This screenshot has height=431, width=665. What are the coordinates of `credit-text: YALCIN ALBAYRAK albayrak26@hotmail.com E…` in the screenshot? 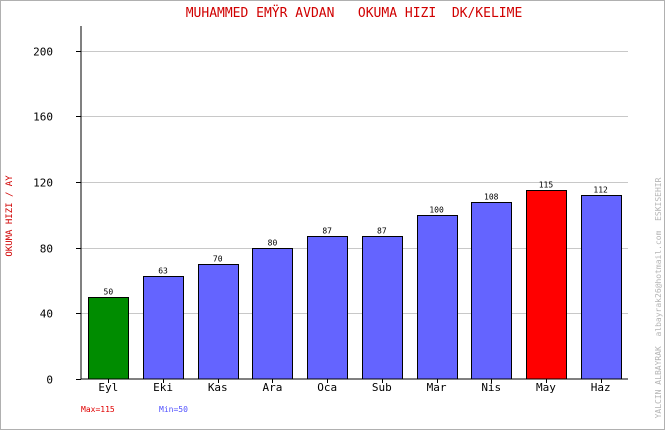 It's located at (658, 297).